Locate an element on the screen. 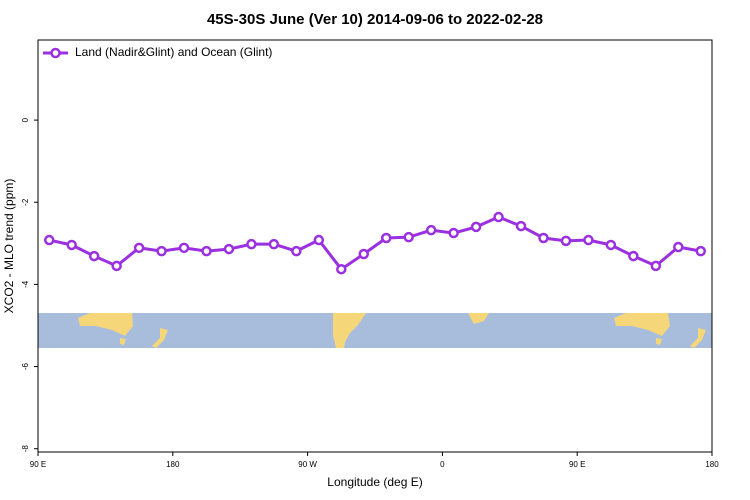  series-line is located at coordinates (375, 243).